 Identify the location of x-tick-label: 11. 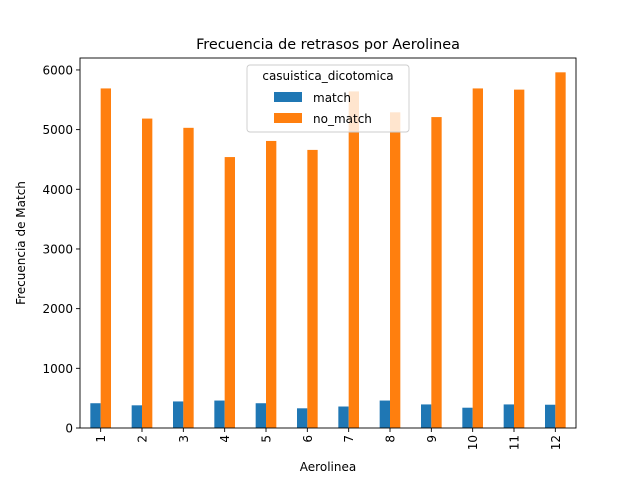
(515, 442).